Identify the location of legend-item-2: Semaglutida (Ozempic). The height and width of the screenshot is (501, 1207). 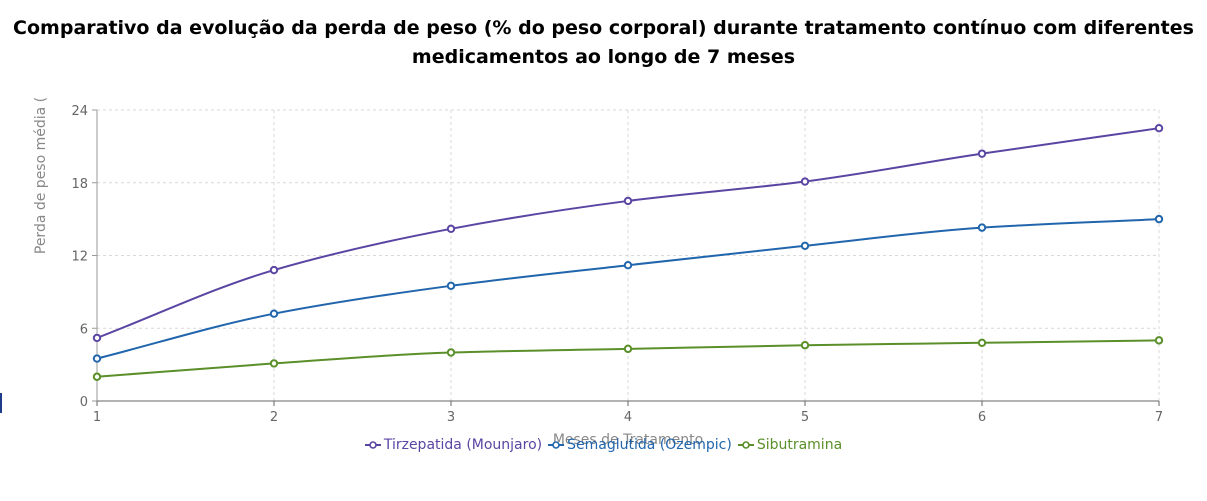
(640, 445).